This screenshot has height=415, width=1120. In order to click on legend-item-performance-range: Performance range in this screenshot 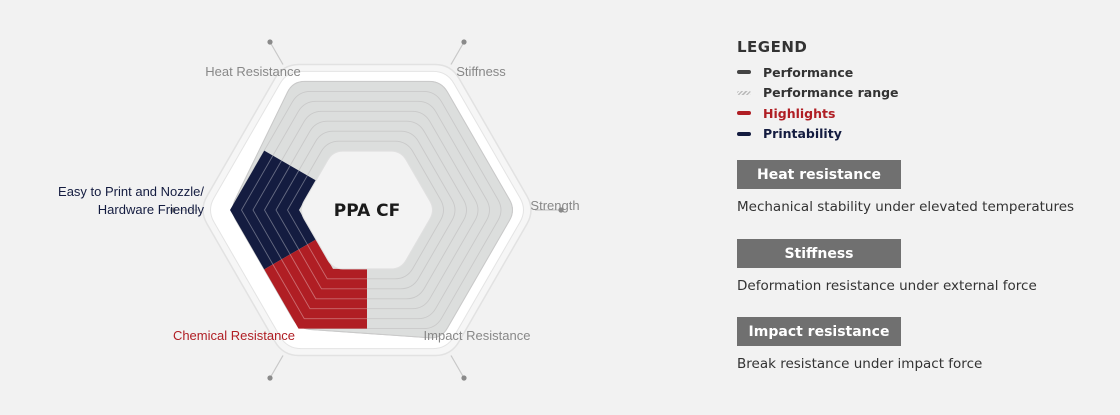, I will do `click(917, 93)`.